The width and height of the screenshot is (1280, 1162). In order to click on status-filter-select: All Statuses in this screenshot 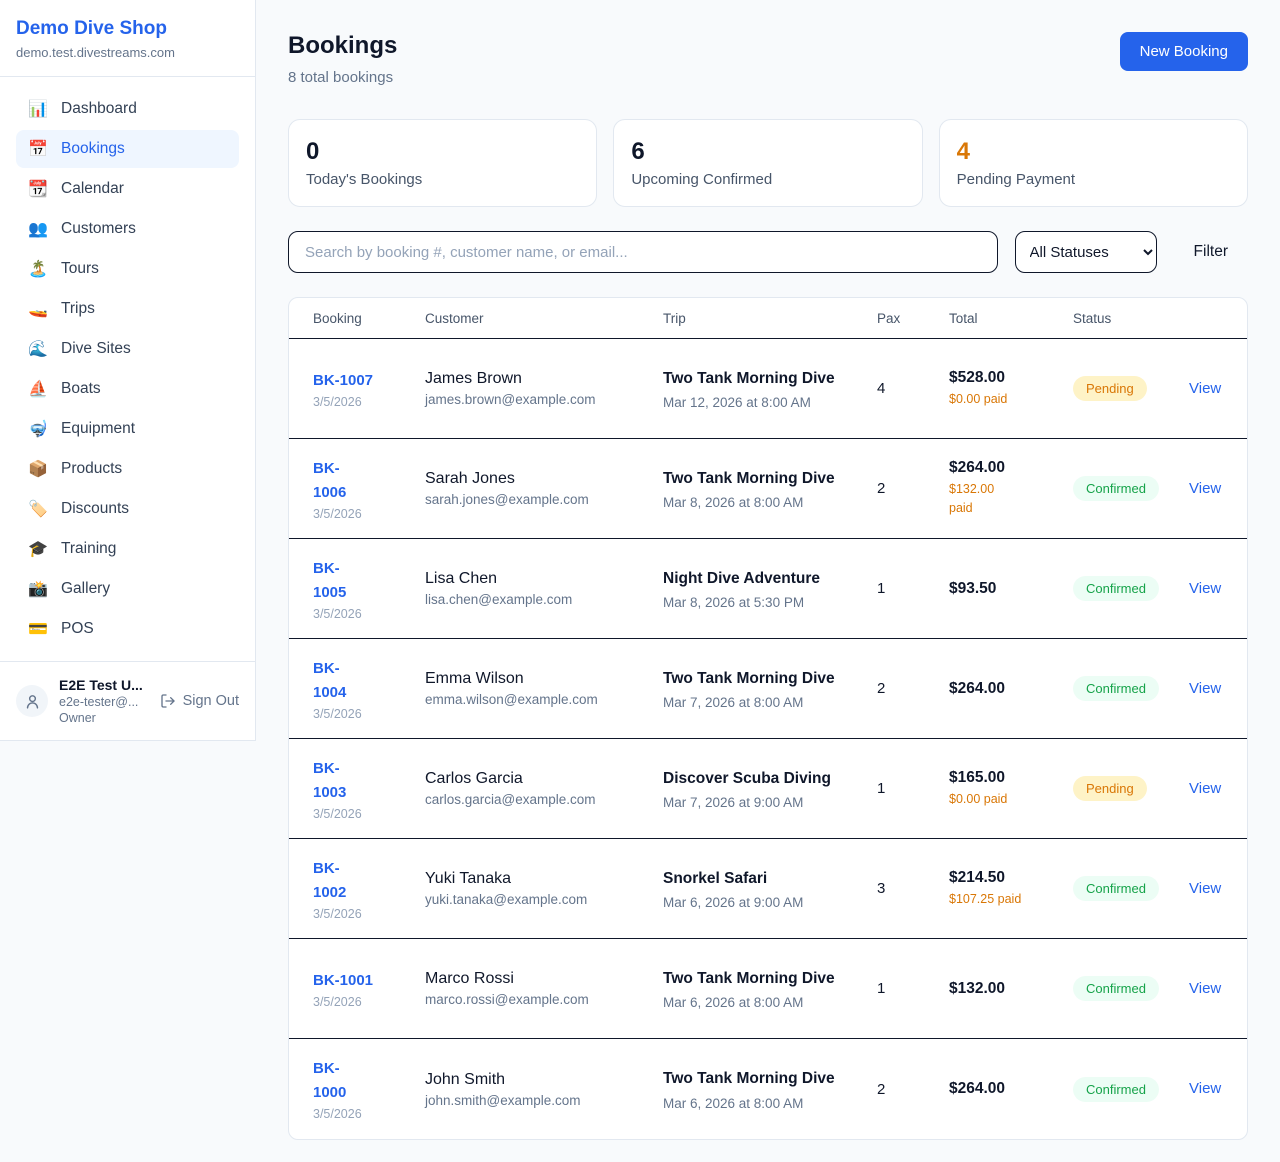, I will do `click(1085, 252)`.